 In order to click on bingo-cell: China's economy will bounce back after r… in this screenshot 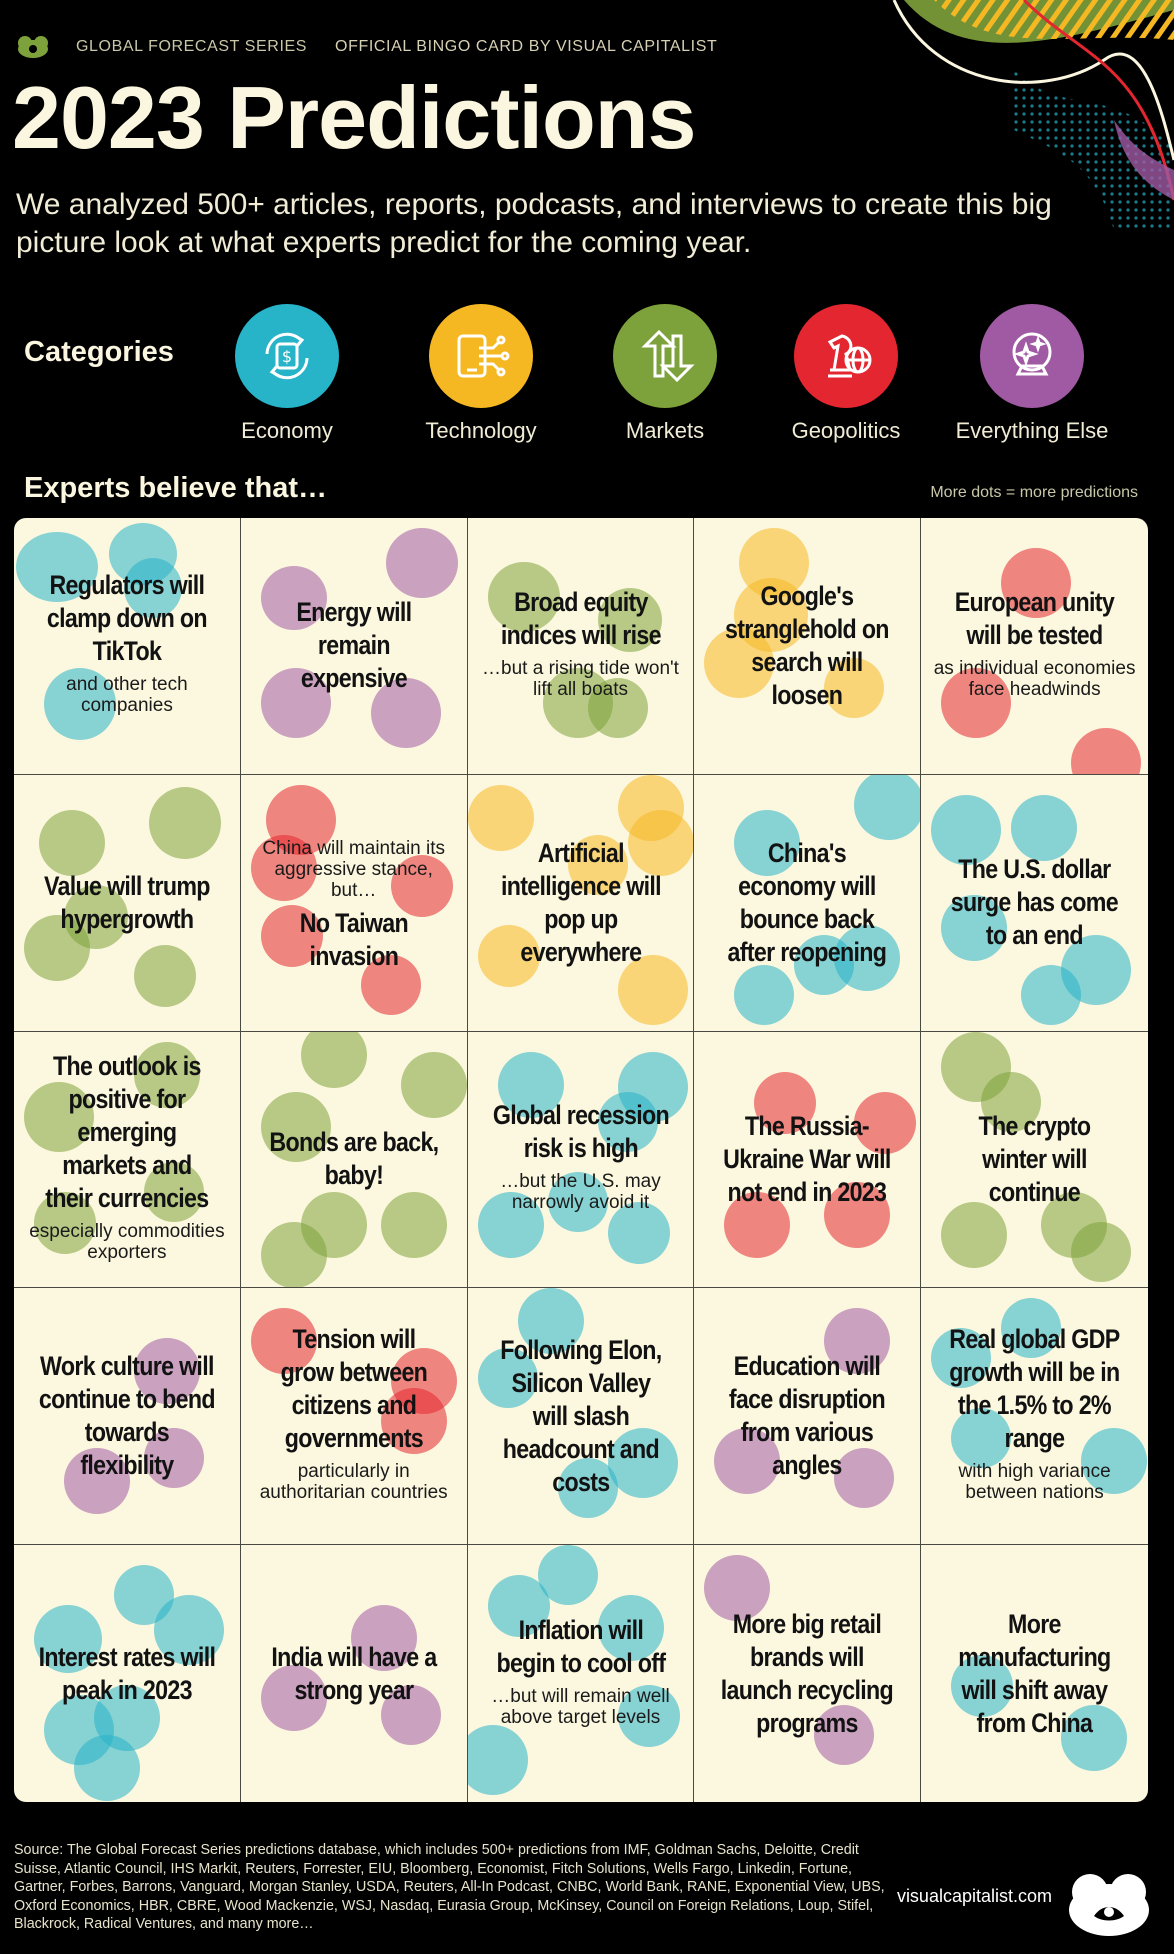, I will do `click(808, 903)`.